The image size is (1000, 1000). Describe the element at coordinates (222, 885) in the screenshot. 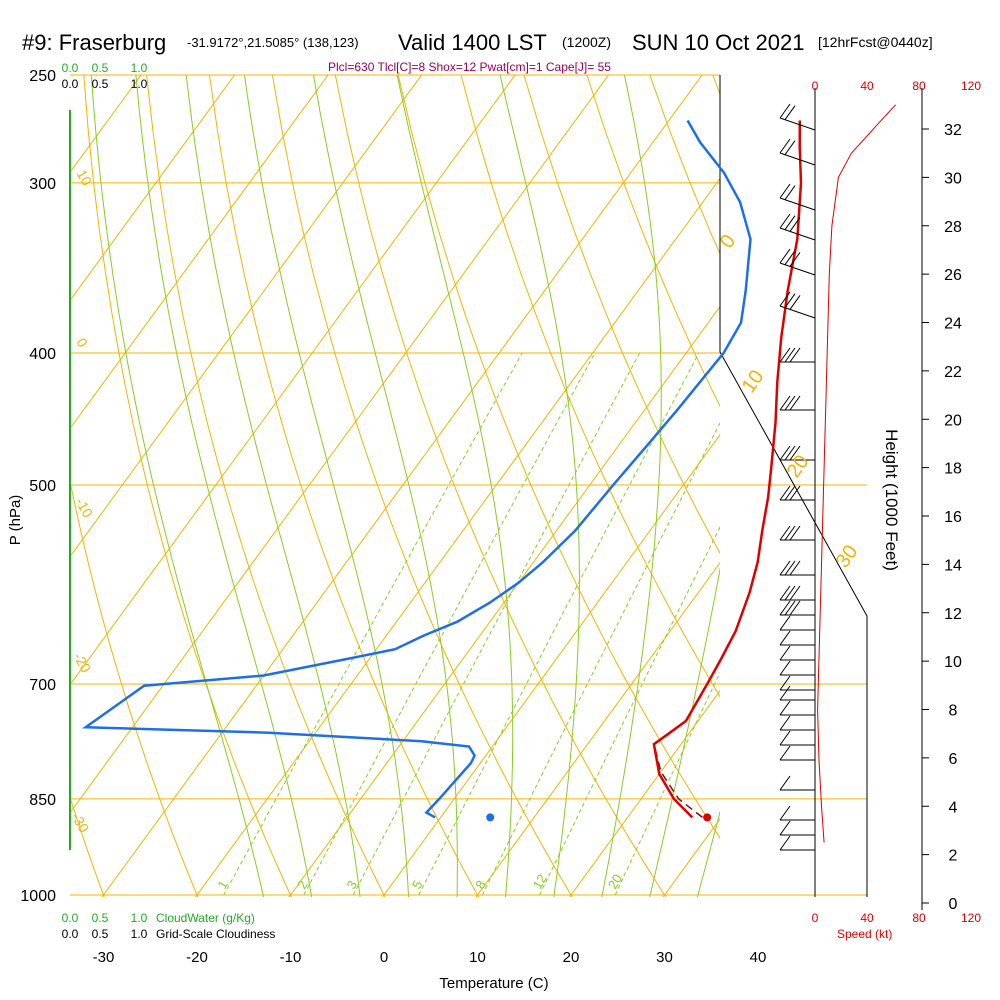

I see `mixing-ratio-label: 1` at that location.